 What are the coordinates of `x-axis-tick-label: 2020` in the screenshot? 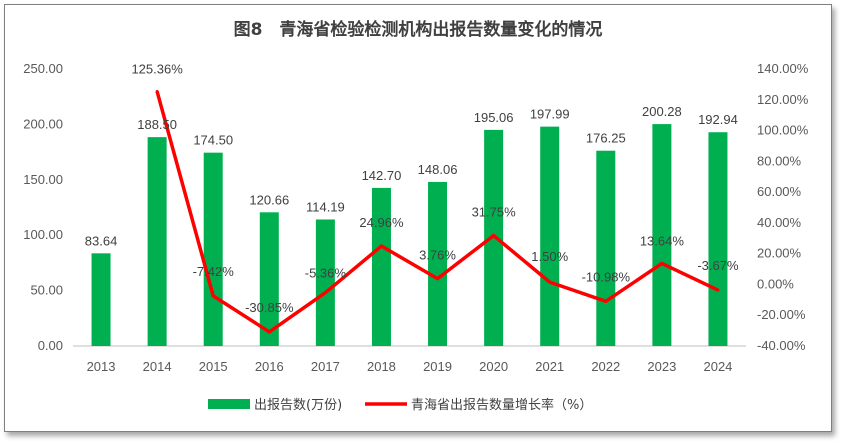 It's located at (493, 366).